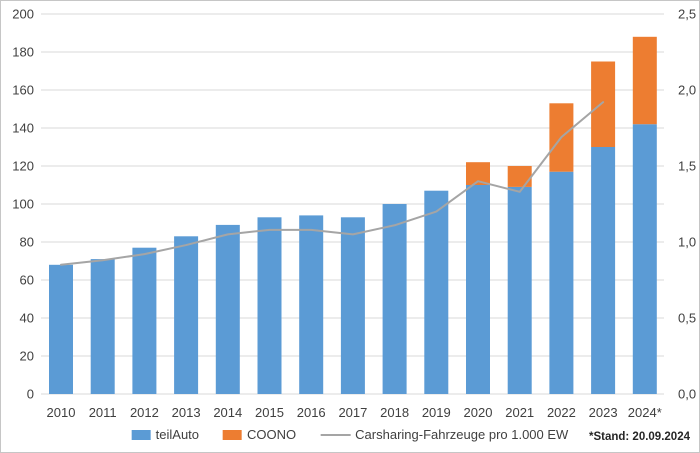  Describe the element at coordinates (23, 14) in the screenshot. I see `svg-text: 200` at that location.